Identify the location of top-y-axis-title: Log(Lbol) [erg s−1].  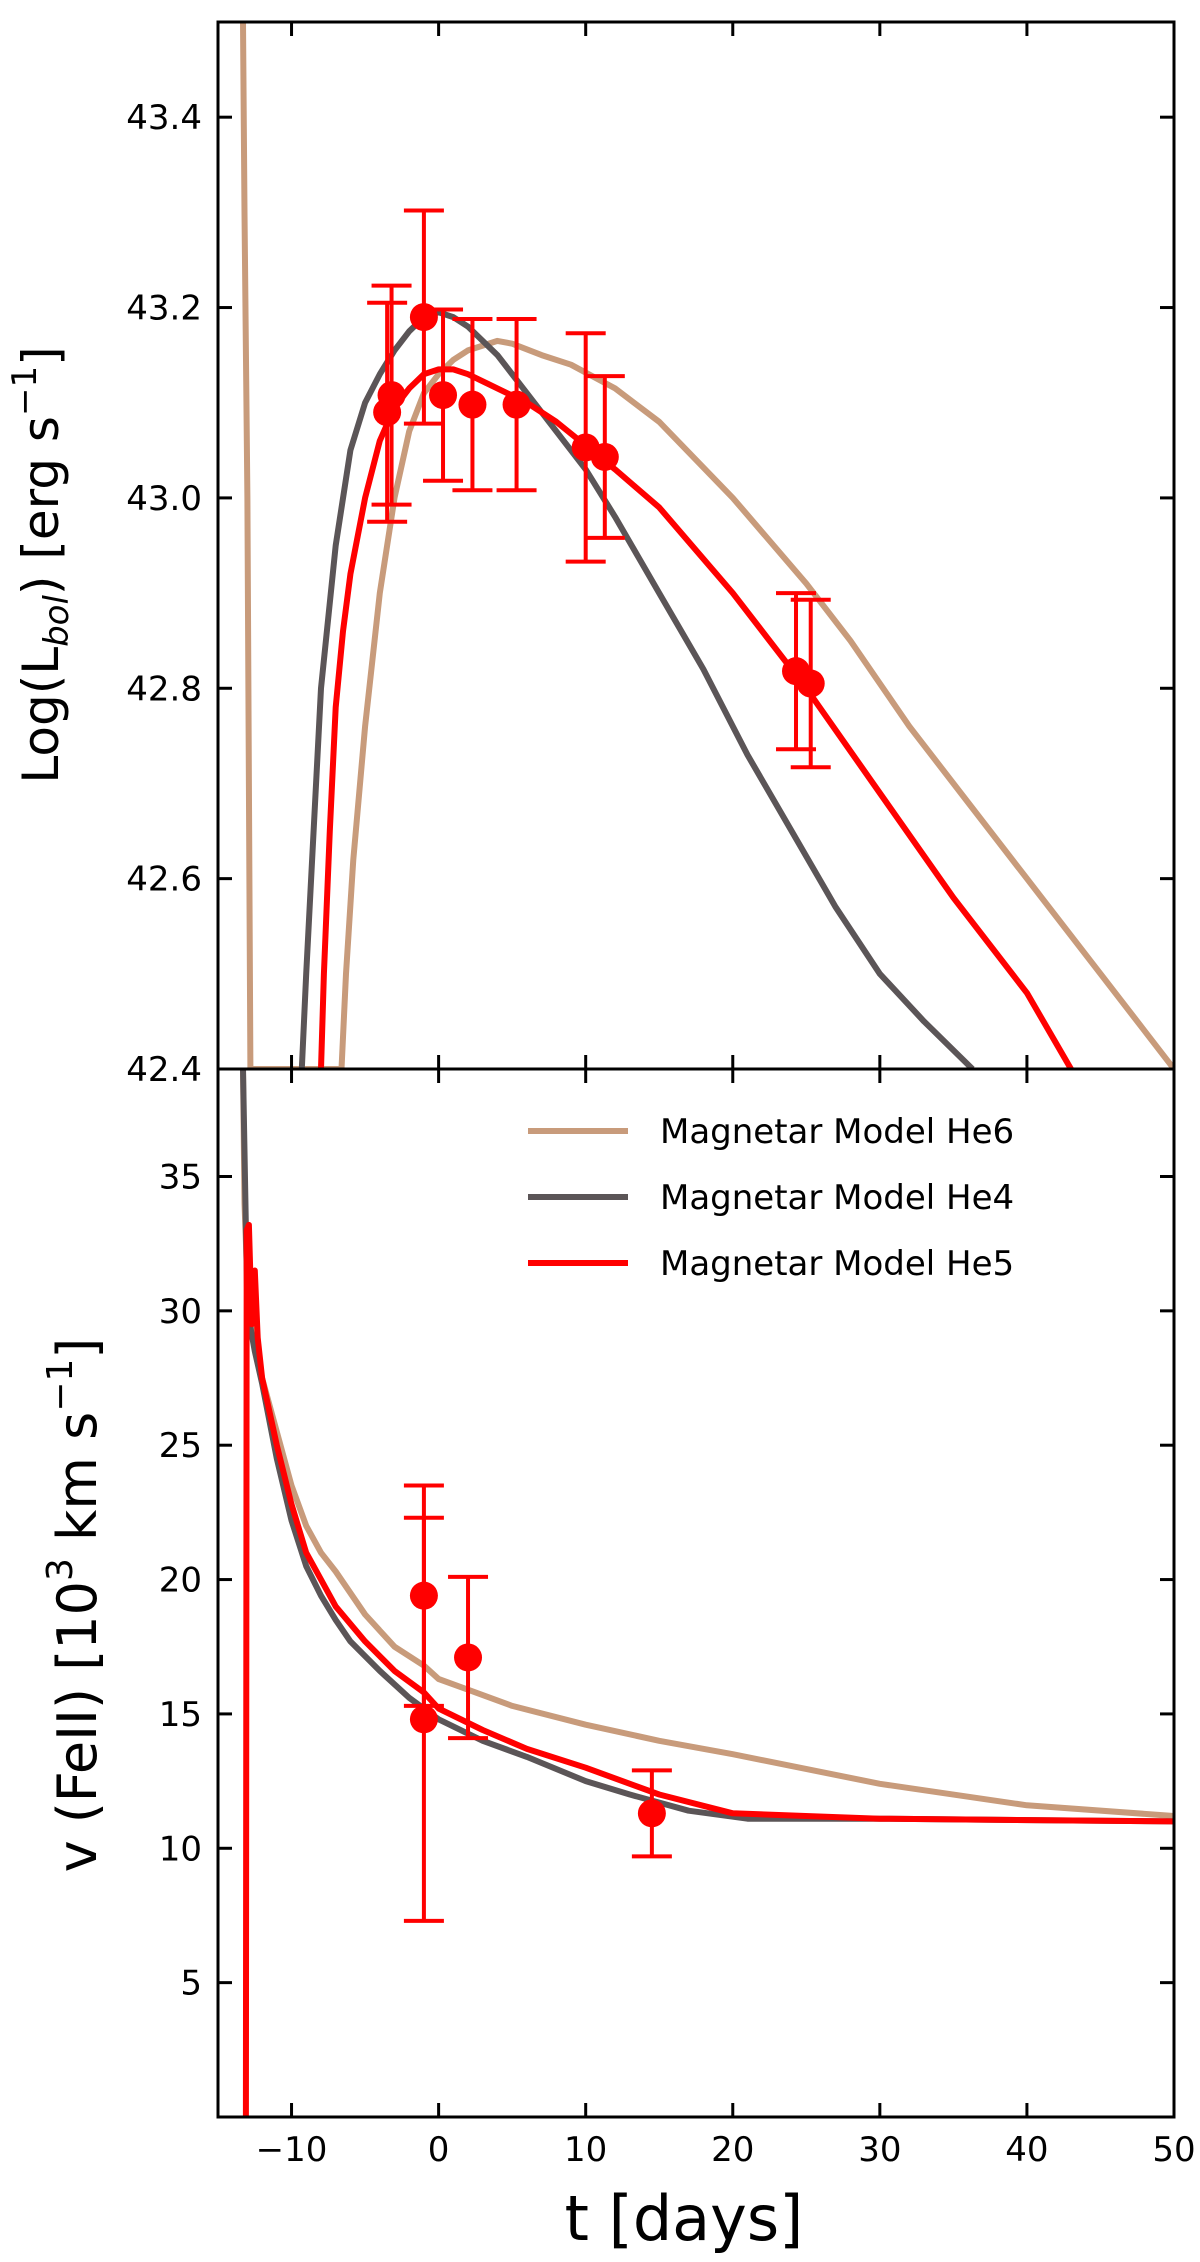
(41, 564).